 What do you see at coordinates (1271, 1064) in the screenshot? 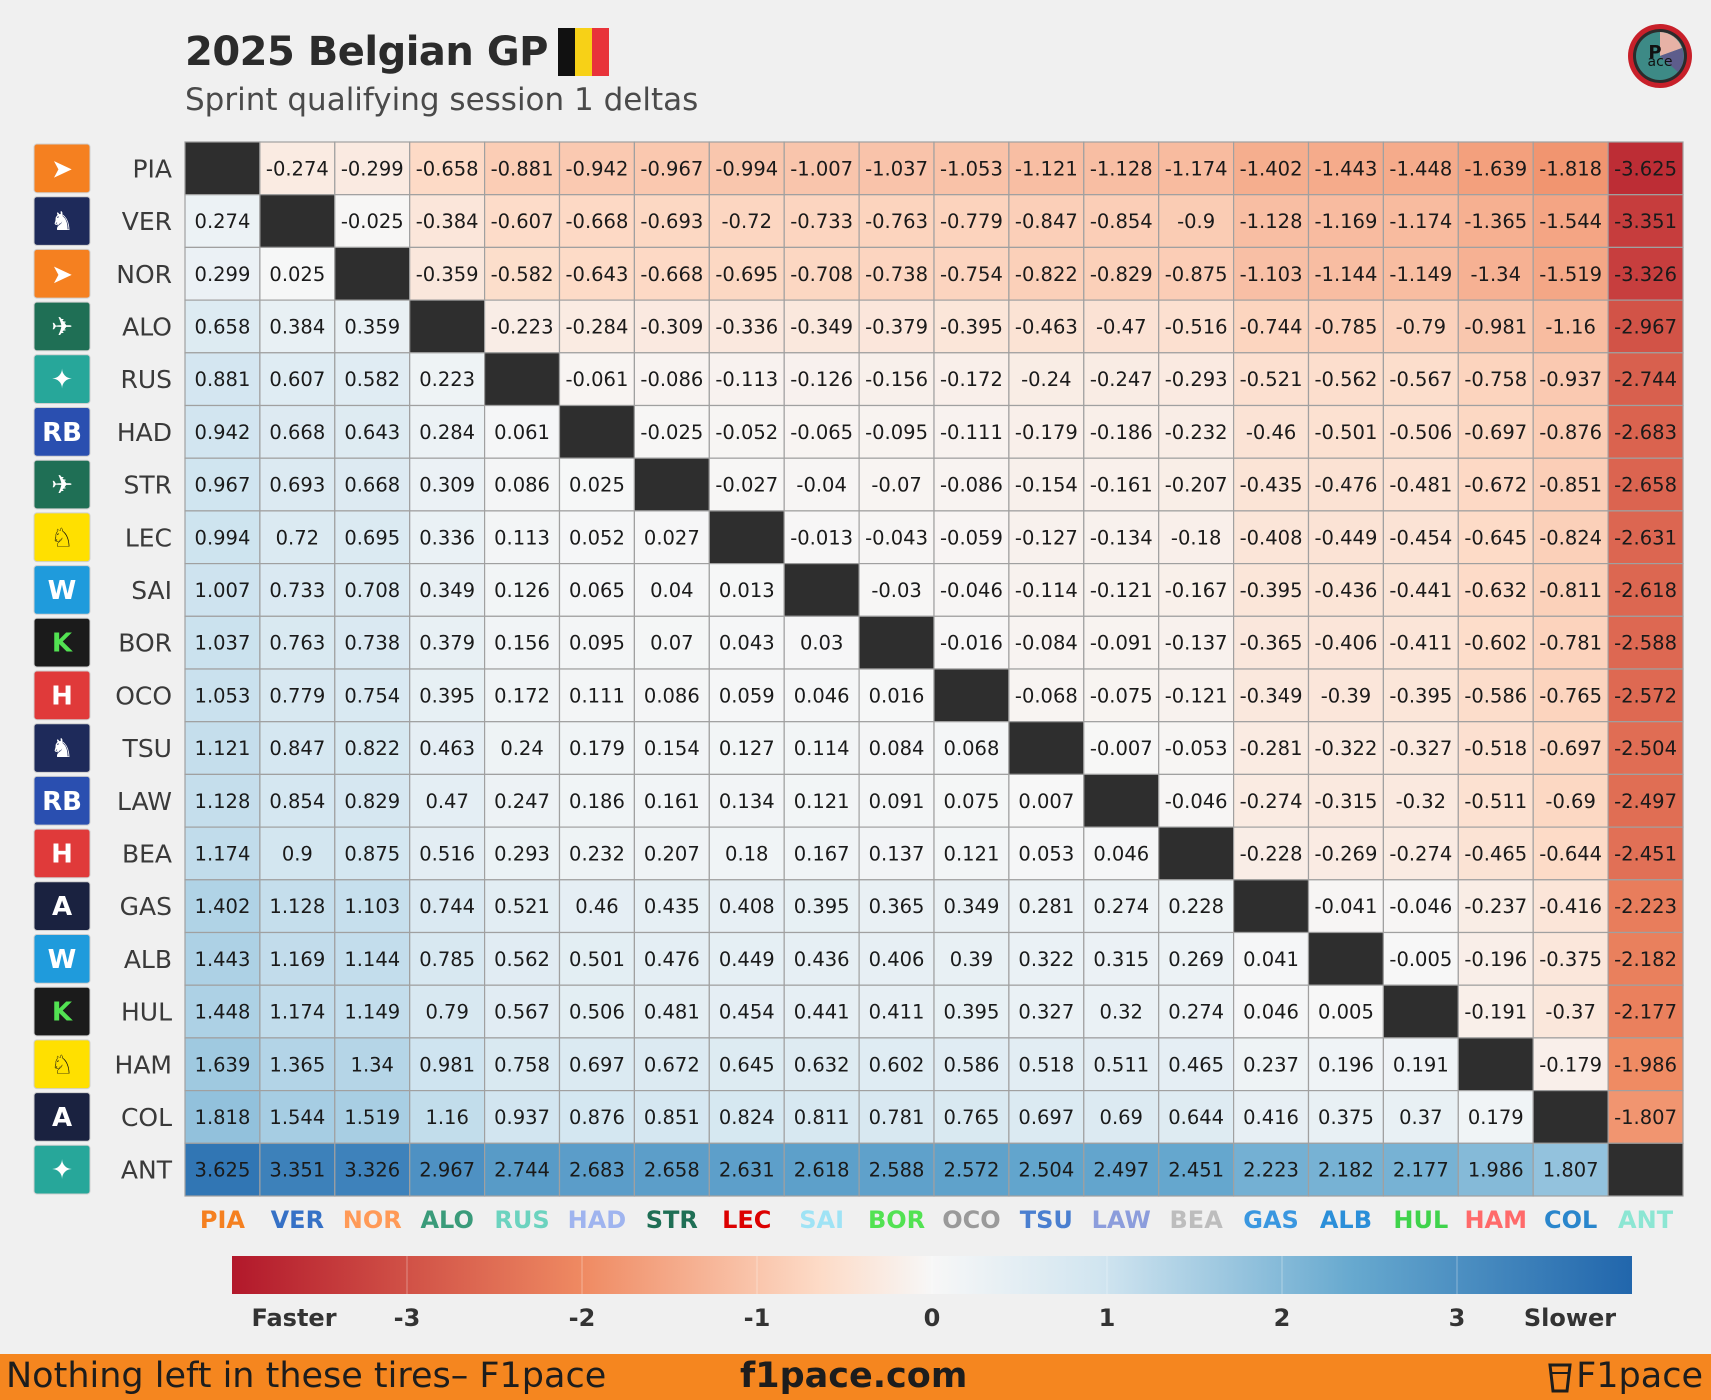
I see `cell-value-label: 0.237` at bounding box center [1271, 1064].